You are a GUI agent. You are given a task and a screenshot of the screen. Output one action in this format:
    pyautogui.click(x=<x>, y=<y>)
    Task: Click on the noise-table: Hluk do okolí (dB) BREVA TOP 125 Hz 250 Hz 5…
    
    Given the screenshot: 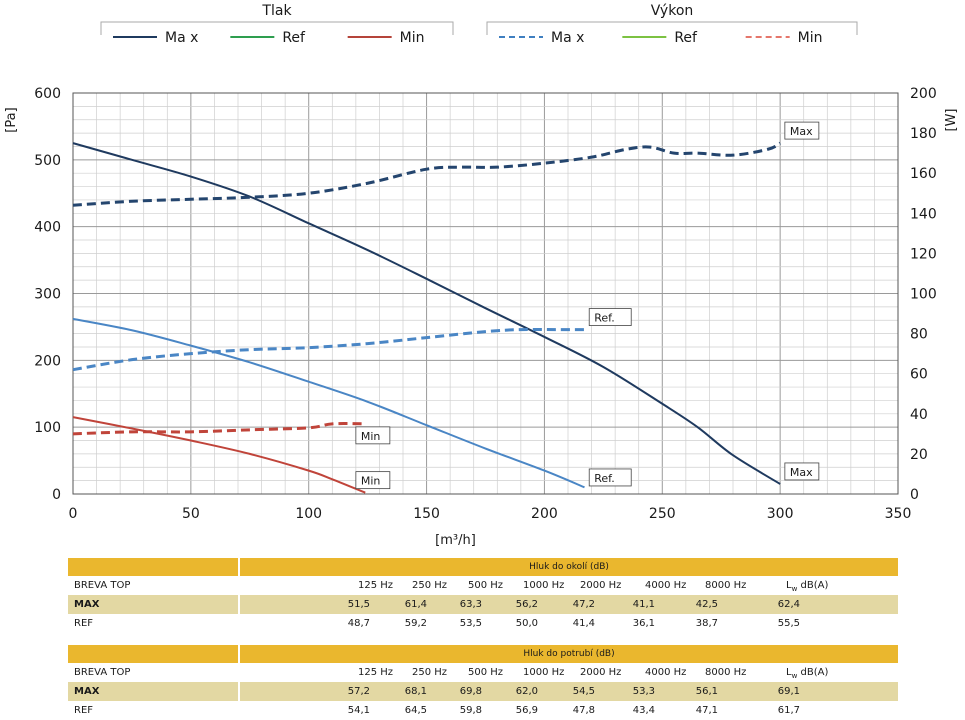 What is the action you would take?
    pyautogui.click(x=483, y=595)
    